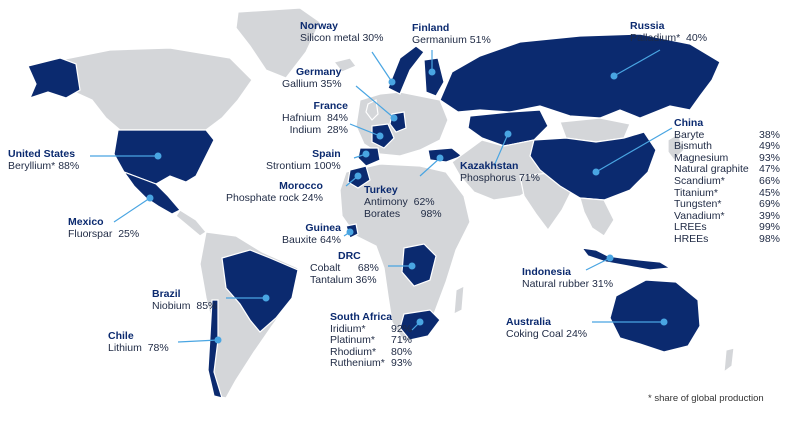 The height and width of the screenshot is (425, 800). Describe the element at coordinates (597, 217) in the screenshot. I see `se-asia-shape` at that location.